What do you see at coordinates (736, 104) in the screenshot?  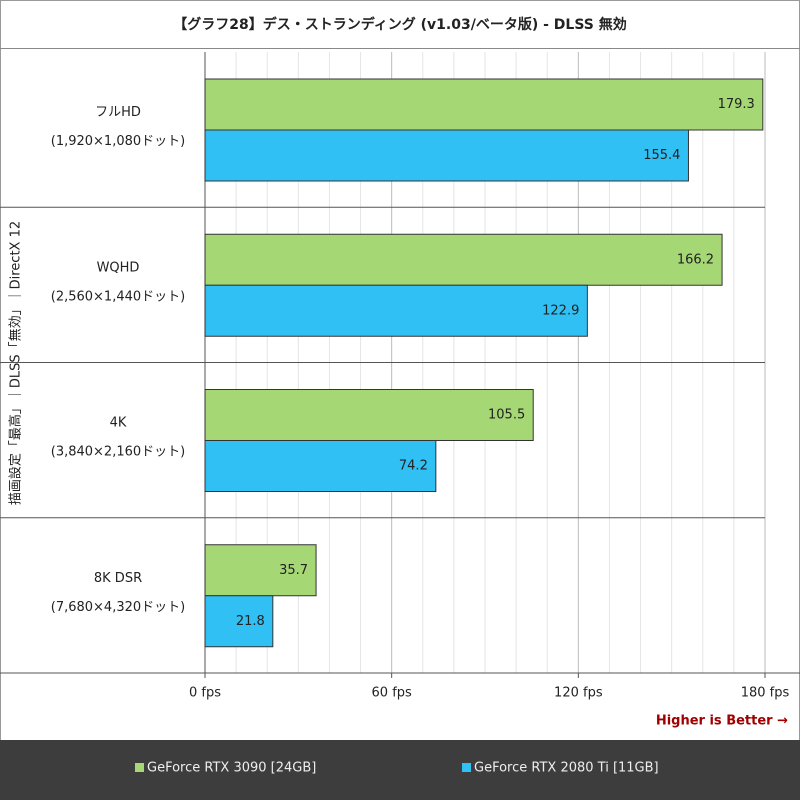 I see `value-label: 179.3` at bounding box center [736, 104].